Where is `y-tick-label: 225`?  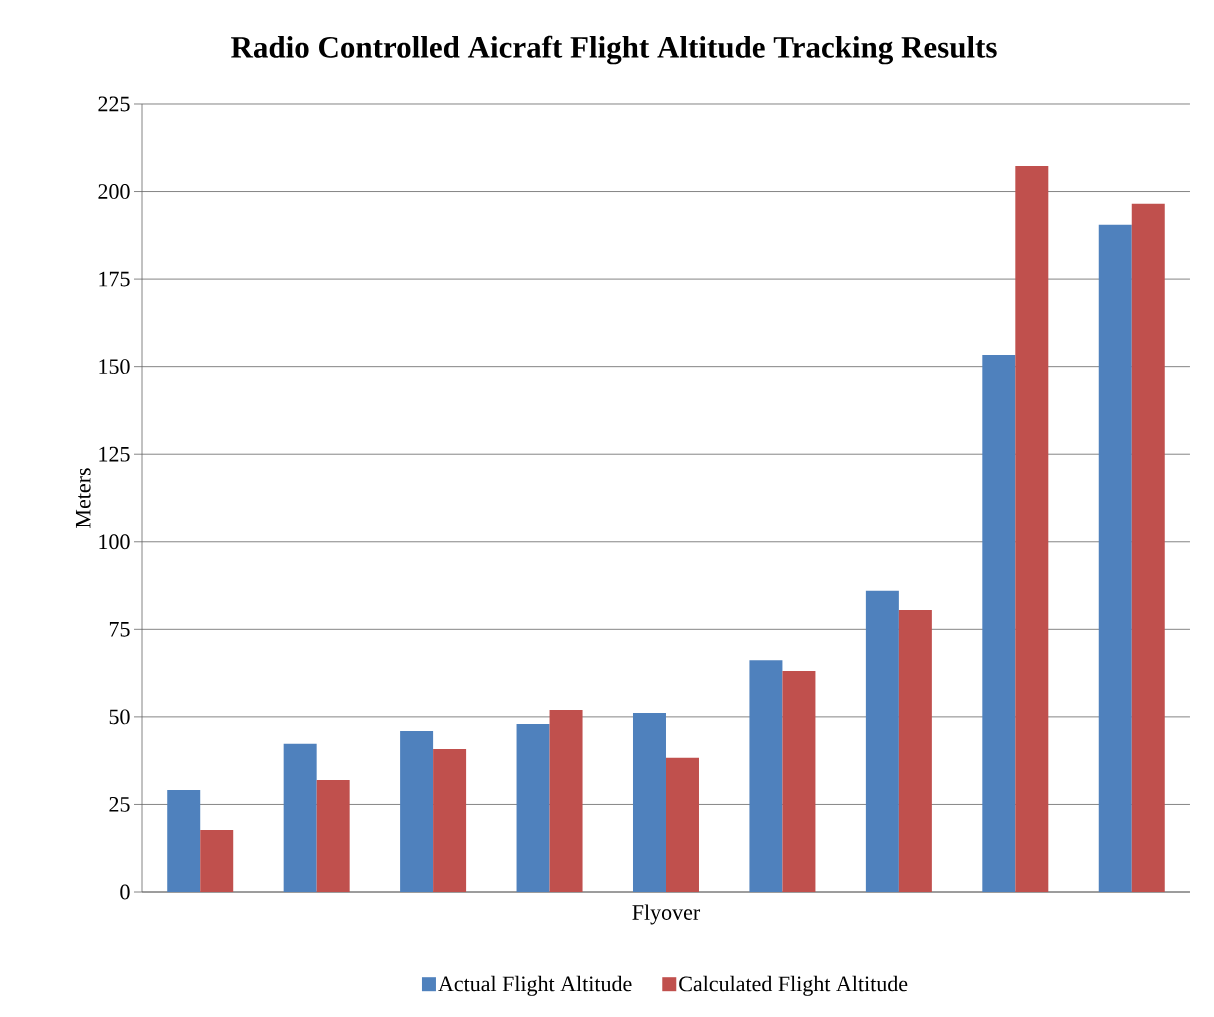 y-tick-label: 225 is located at coordinates (114, 104).